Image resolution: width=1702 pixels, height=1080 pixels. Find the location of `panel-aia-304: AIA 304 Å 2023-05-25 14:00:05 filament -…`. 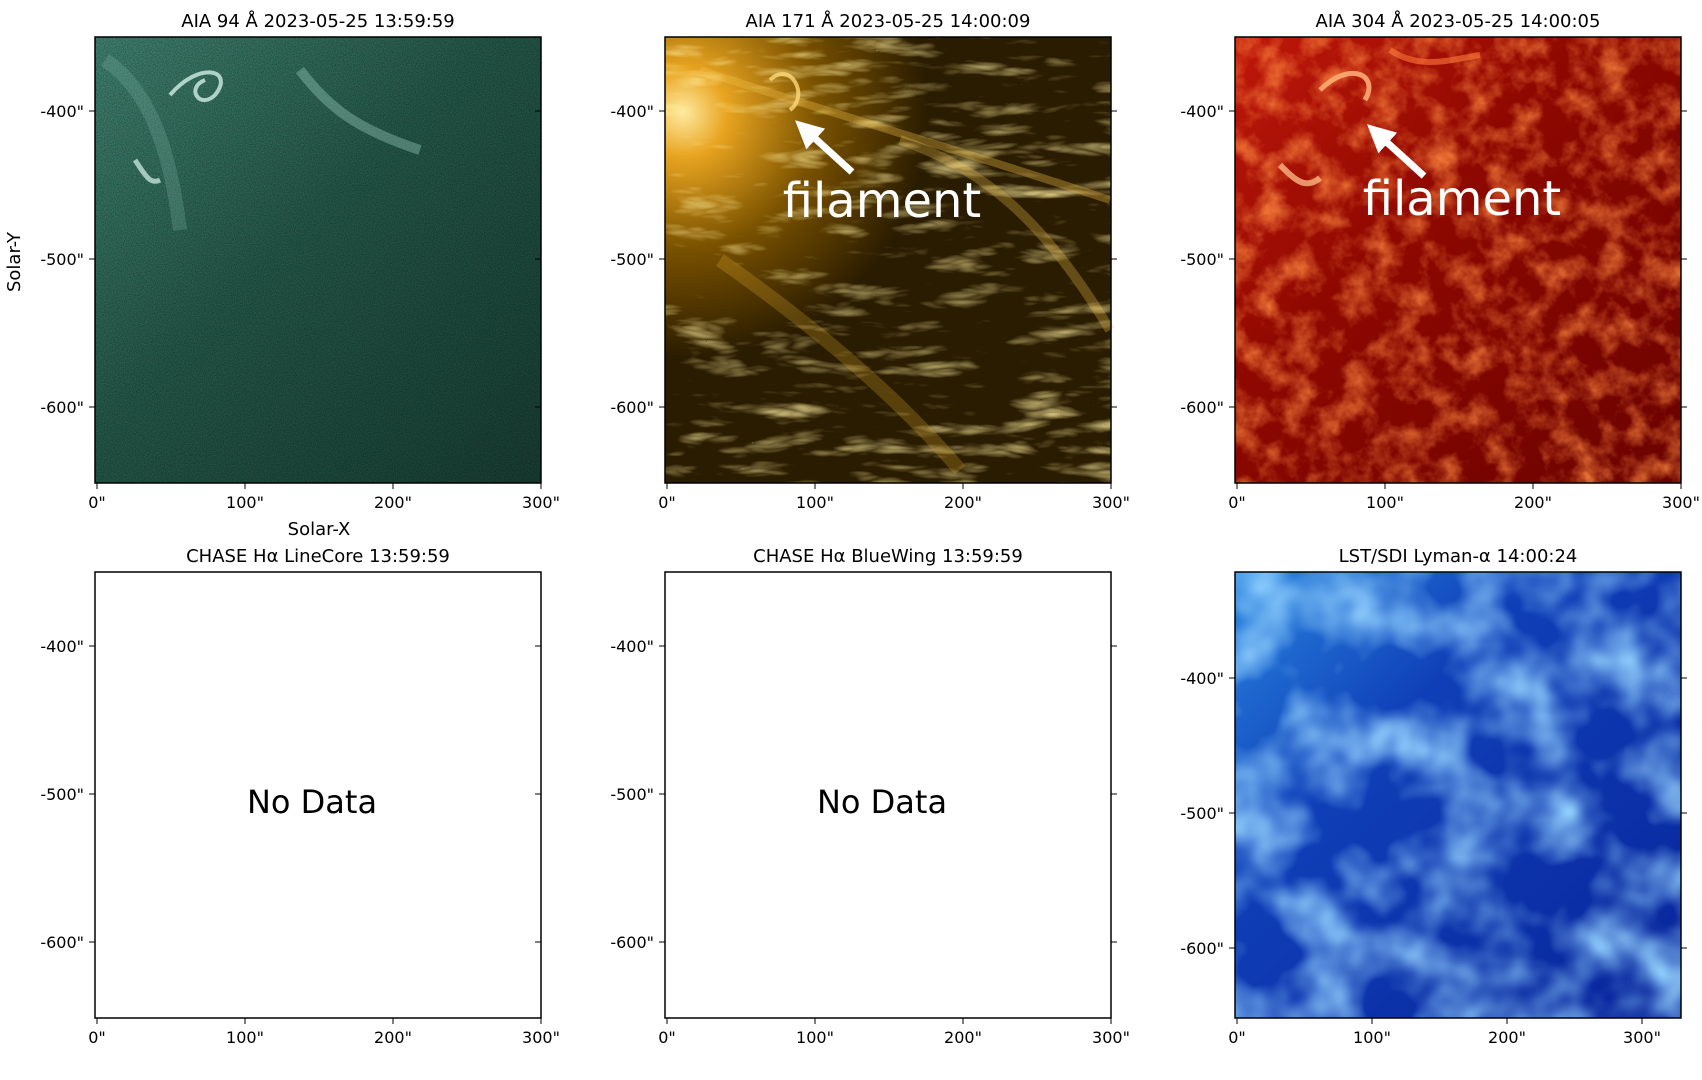

panel-aia-304: AIA 304 Å 2023-05-25 14:00:05 filament -… is located at coordinates (1440, 261).